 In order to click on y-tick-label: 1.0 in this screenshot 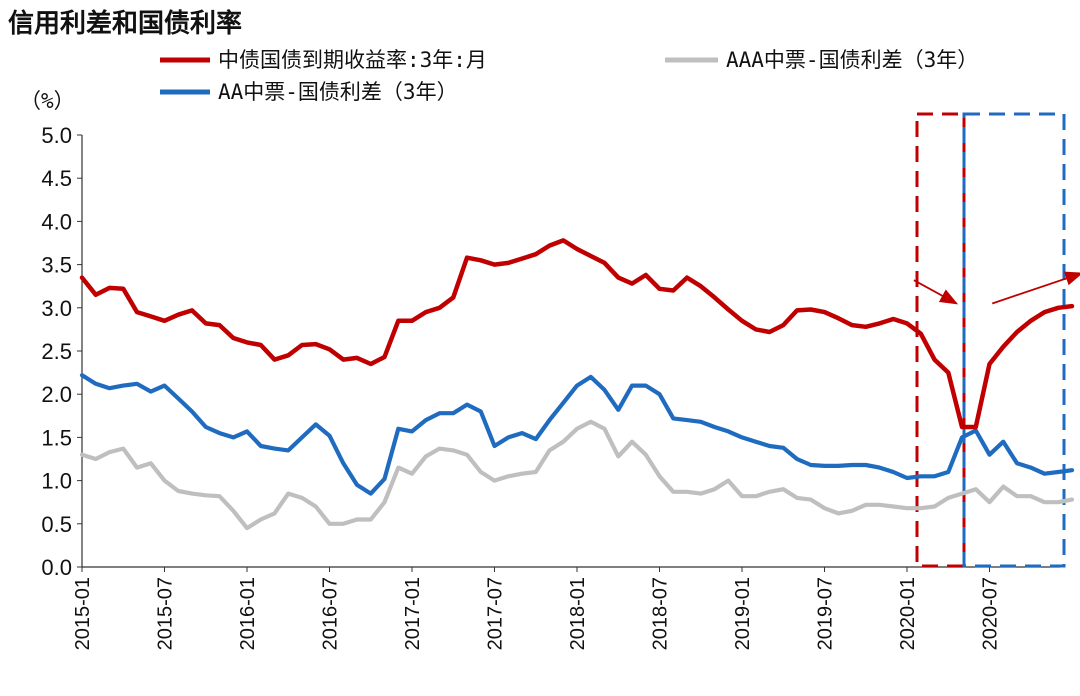, I will do `click(56, 481)`.